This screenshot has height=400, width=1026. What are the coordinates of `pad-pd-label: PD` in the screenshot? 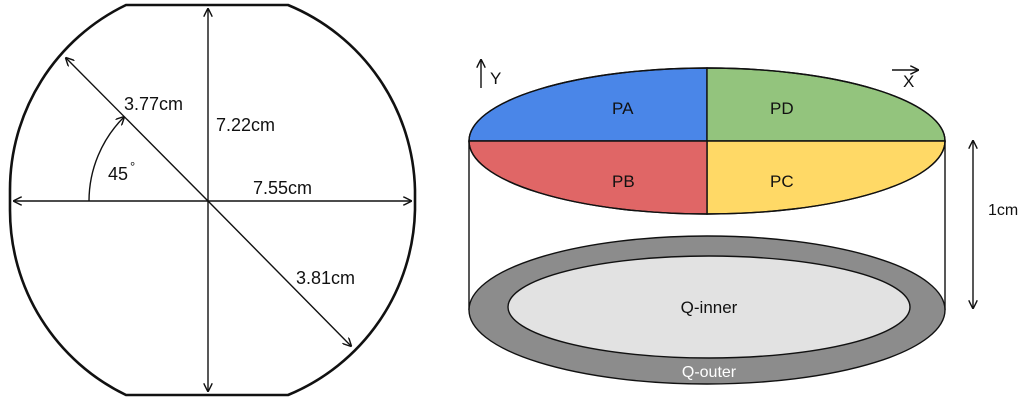 It's located at (782, 108).